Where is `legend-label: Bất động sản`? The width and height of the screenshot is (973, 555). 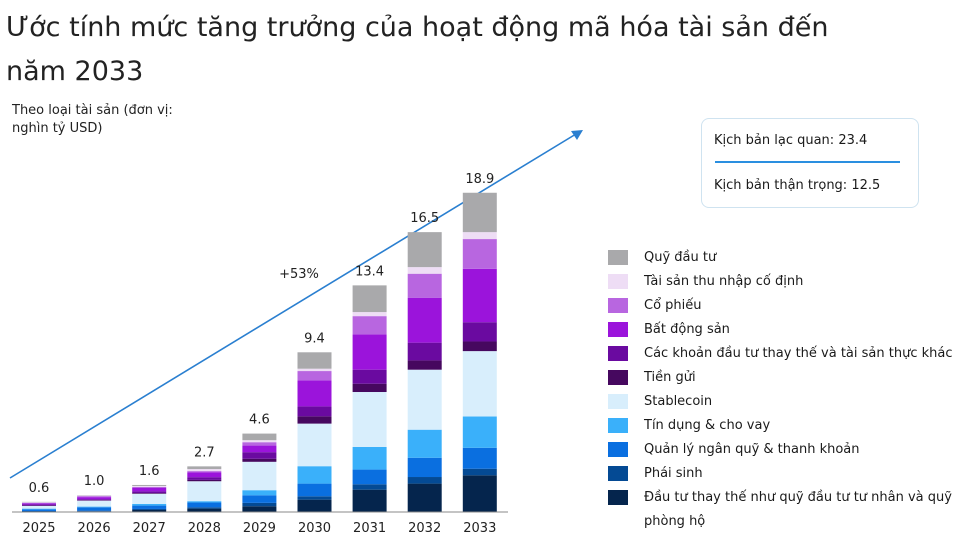 legend-label: Bất động sản is located at coordinates (687, 329).